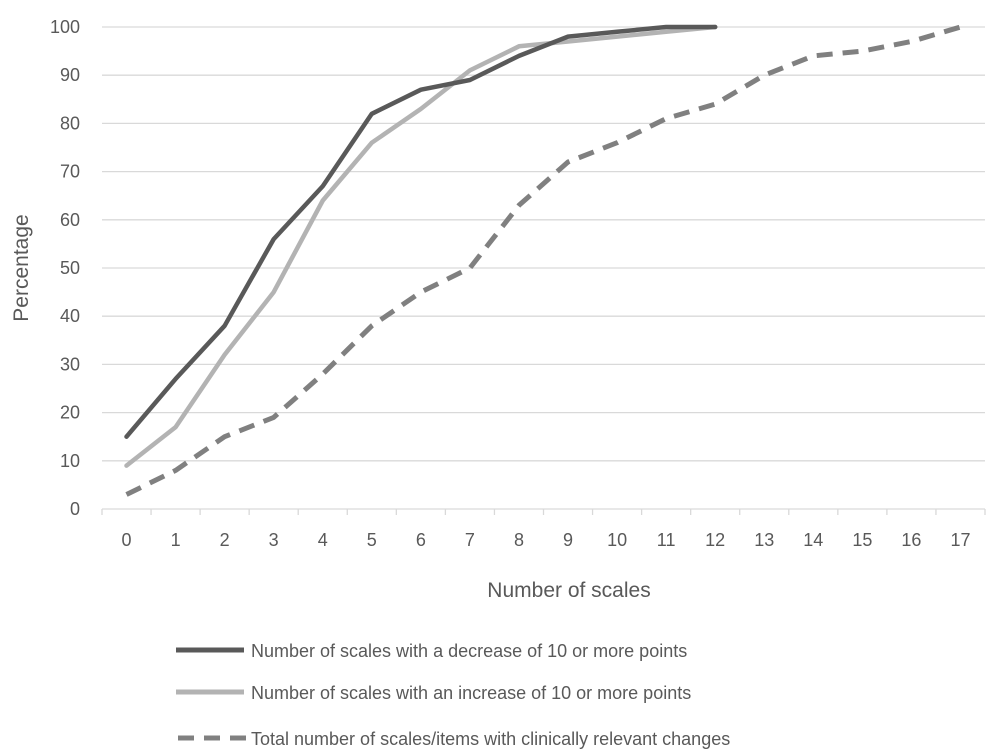  Describe the element at coordinates (70, 220) in the screenshot. I see `y-tick-label: 60` at that location.